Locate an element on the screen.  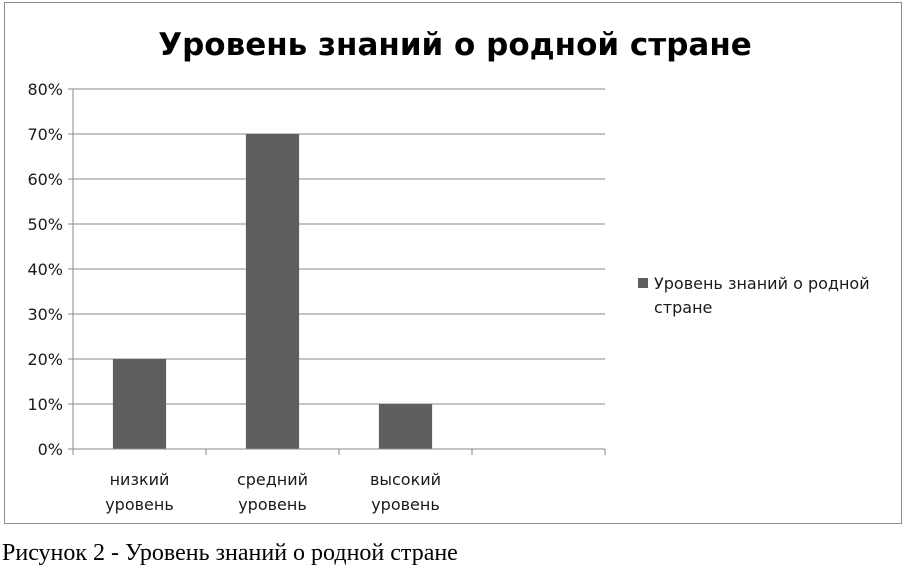
y-axis-ticks: 0% 10% 20% 30% 40% 50% 60% 70% 80% is located at coordinates (50, 269).